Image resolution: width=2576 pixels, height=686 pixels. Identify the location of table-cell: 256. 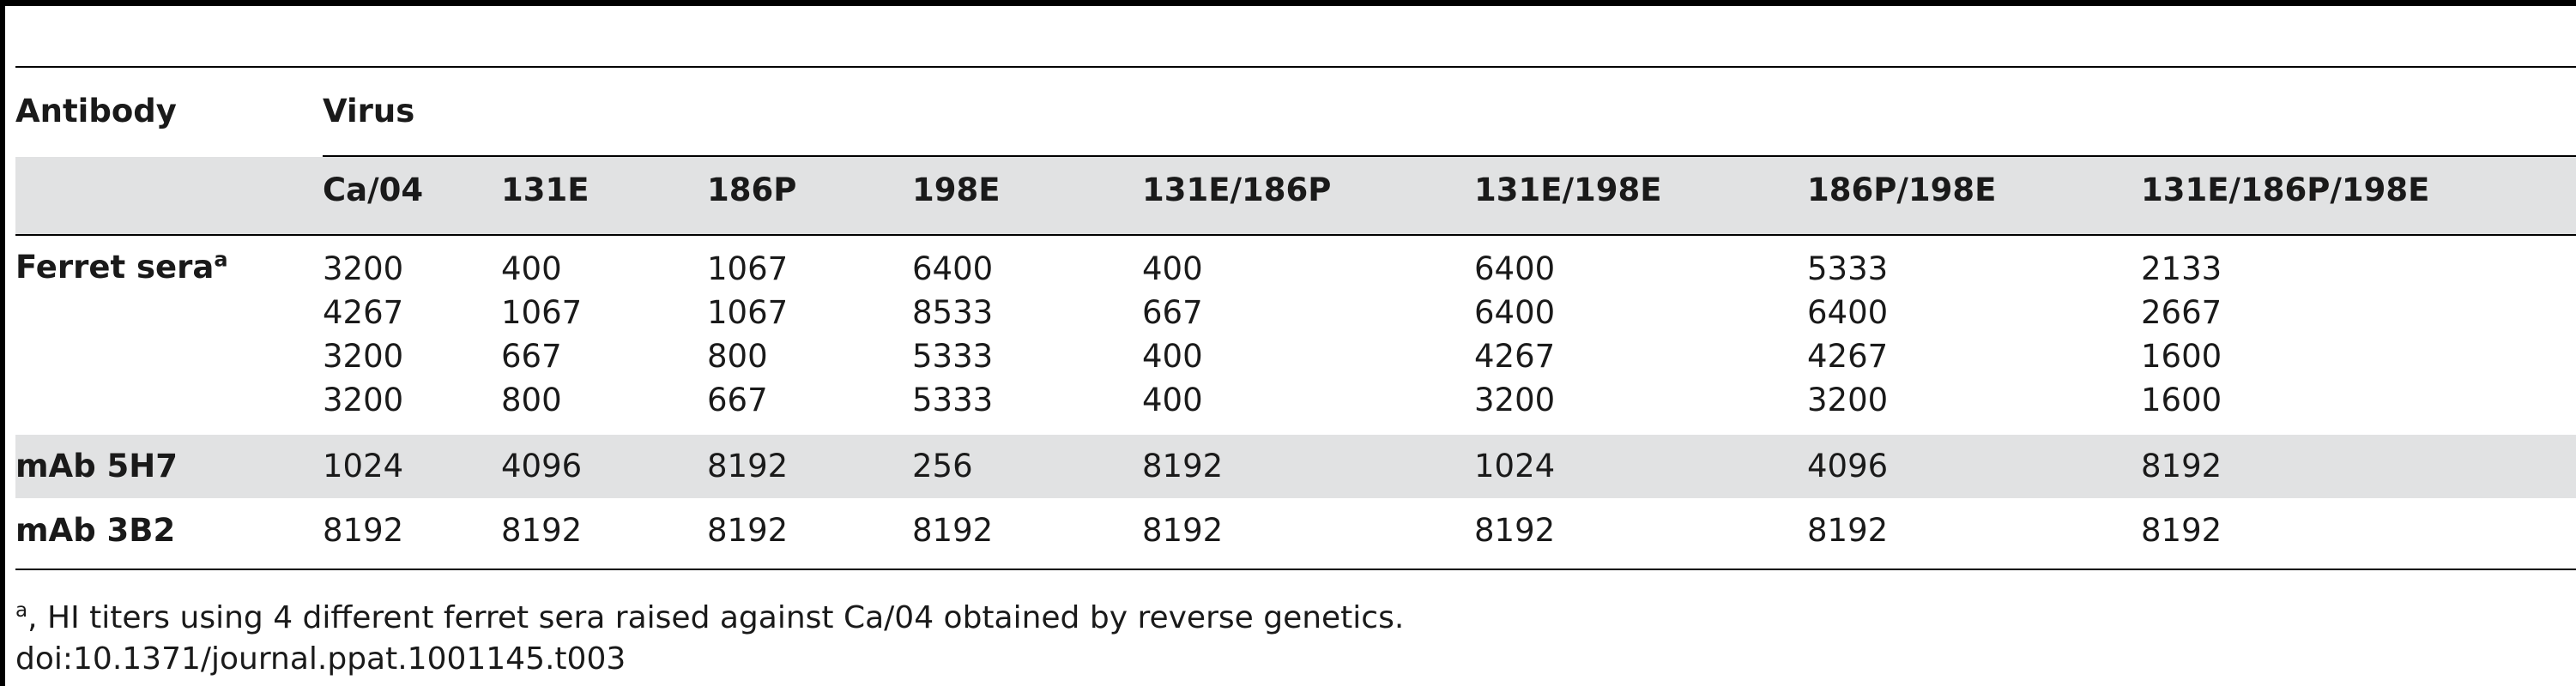
(942, 466).